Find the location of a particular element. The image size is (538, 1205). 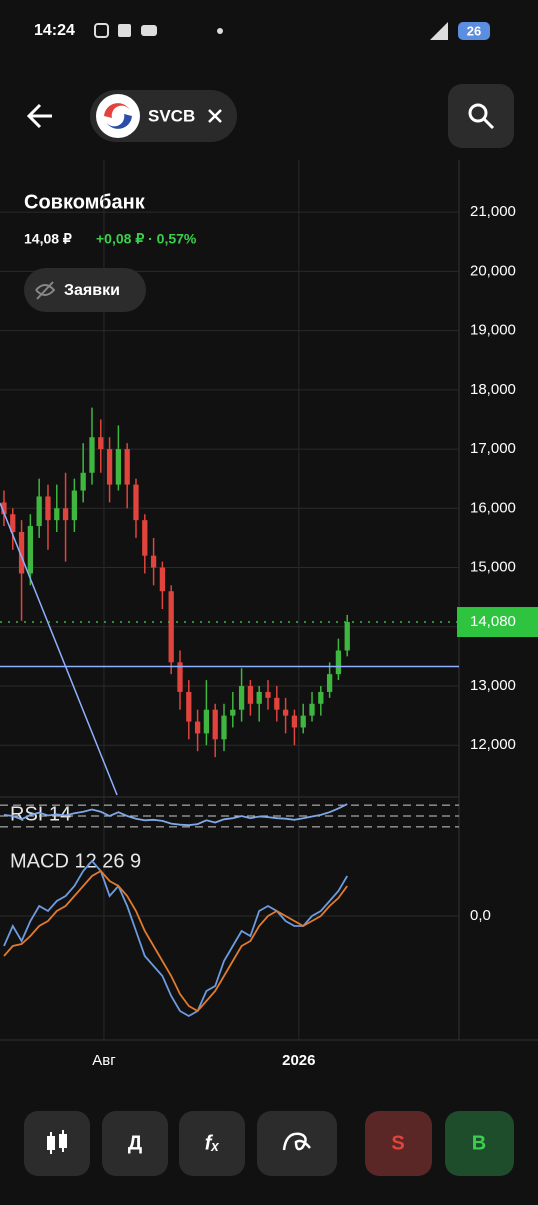

y-tick-label: 18,000 is located at coordinates (493, 389).